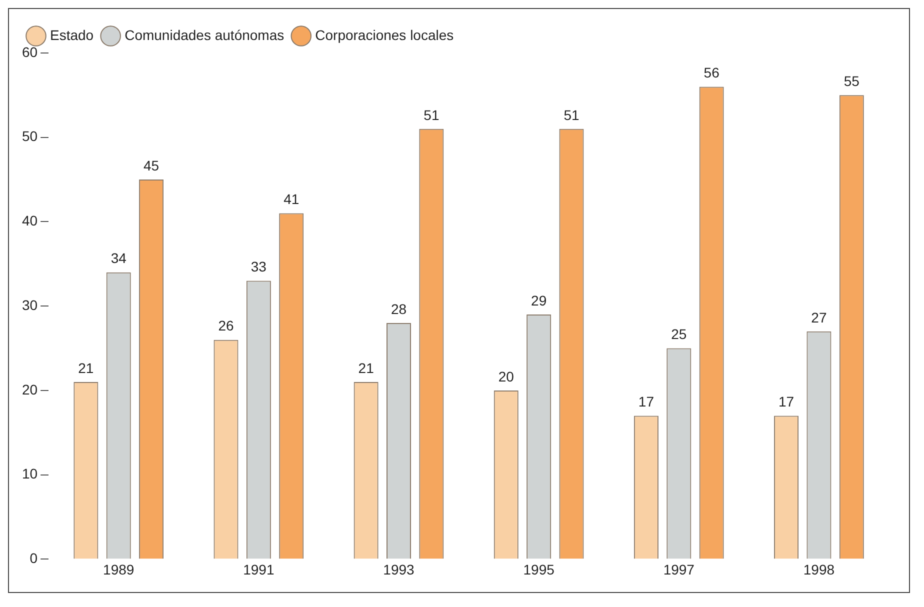 The image size is (924, 607). What do you see at coordinates (72, 34) in the screenshot?
I see `legend-label: Estado` at bounding box center [72, 34].